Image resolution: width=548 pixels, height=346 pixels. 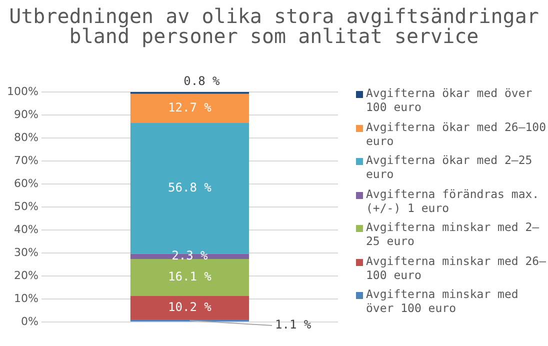 I want to click on data-label: 12.7 %, so click(x=190, y=107).